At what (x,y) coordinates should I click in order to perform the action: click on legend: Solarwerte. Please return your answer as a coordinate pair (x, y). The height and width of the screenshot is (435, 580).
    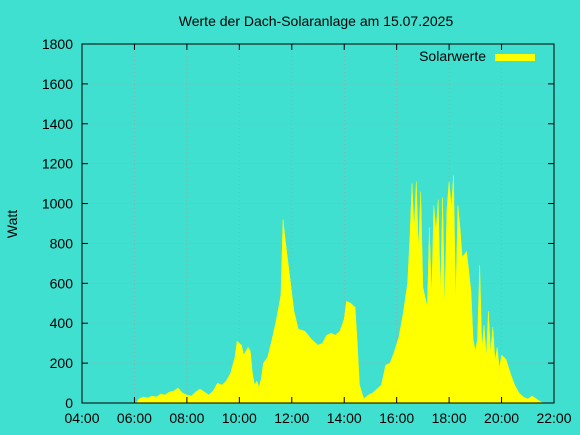
    Looking at the image, I should click on (477, 56).